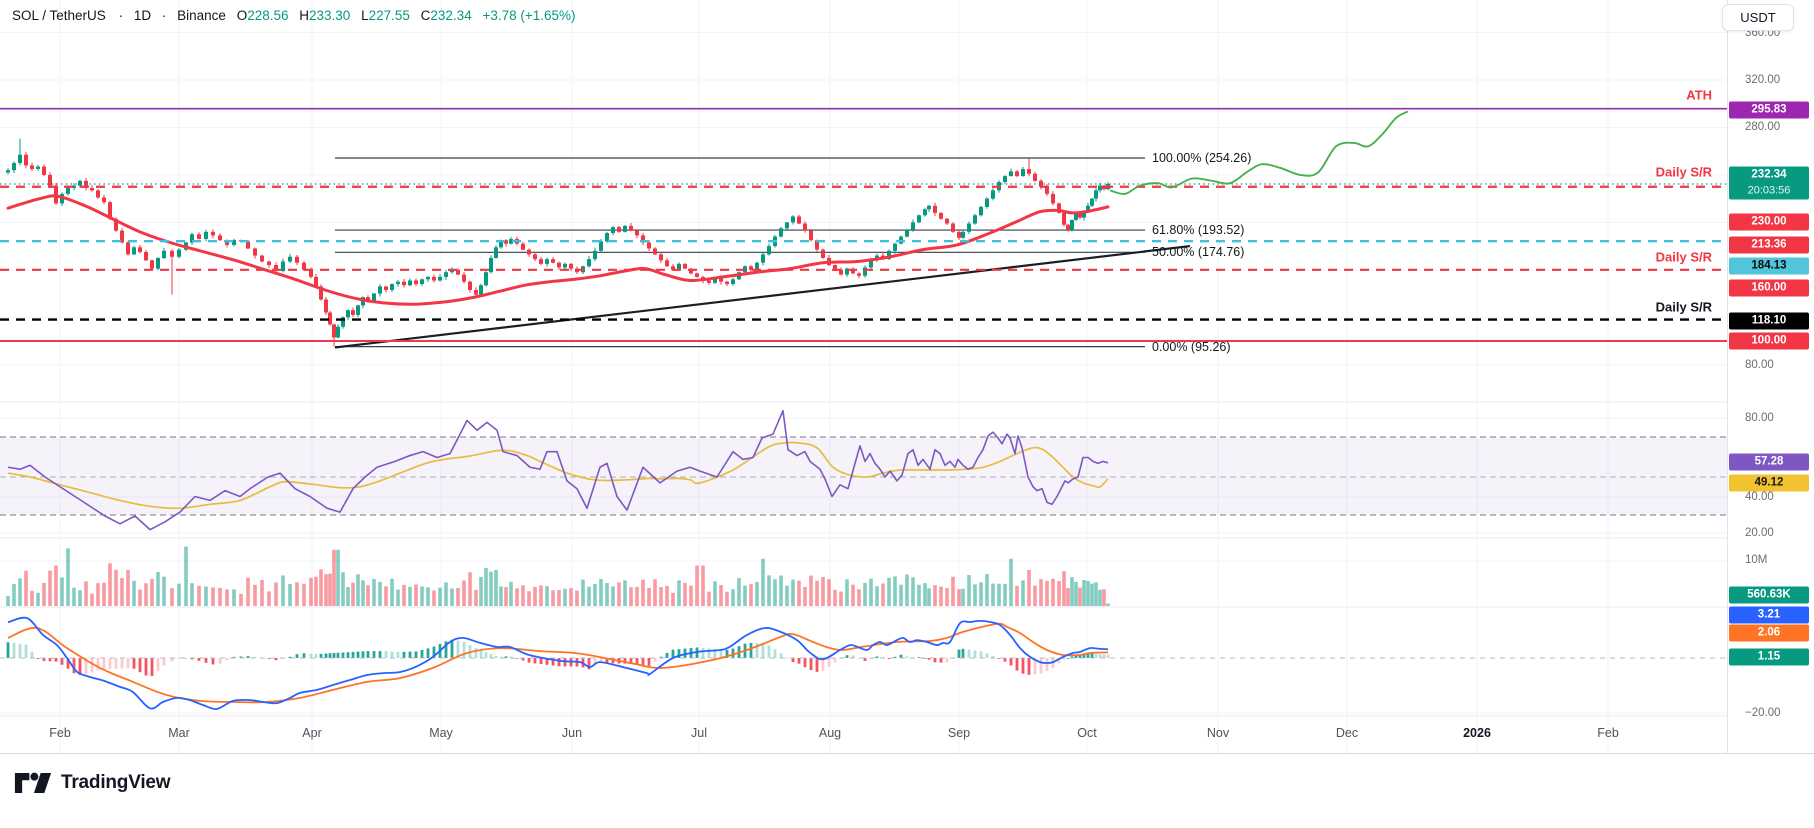 The height and width of the screenshot is (828, 1814). What do you see at coordinates (425, 15) in the screenshot?
I see `ohlc-close-label: C` at bounding box center [425, 15].